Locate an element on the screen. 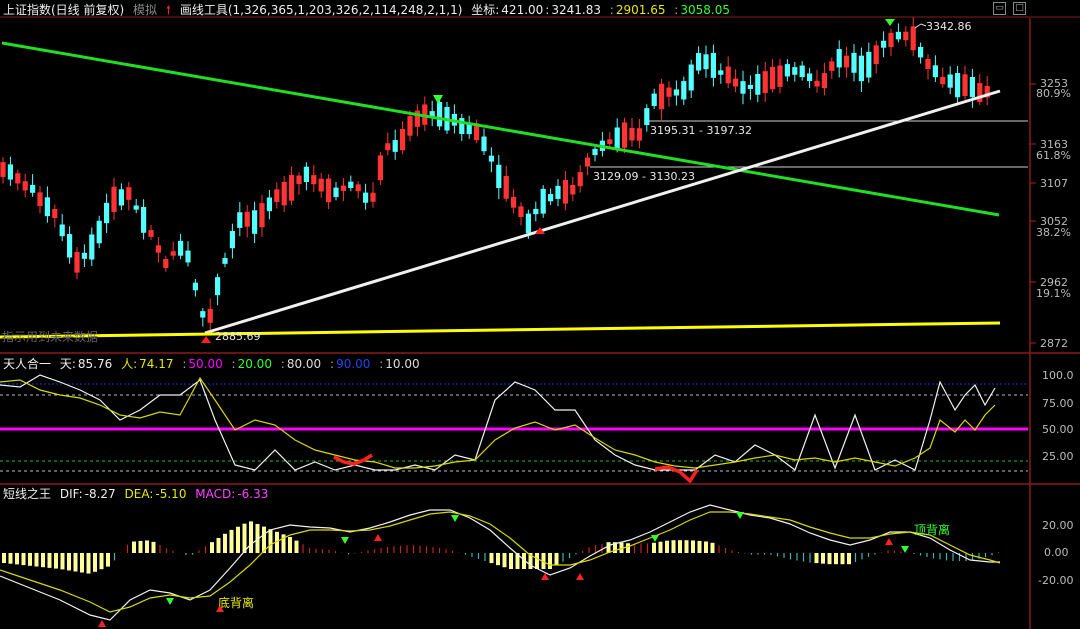  osc1-name: 天人合一 is located at coordinates (27, 364).